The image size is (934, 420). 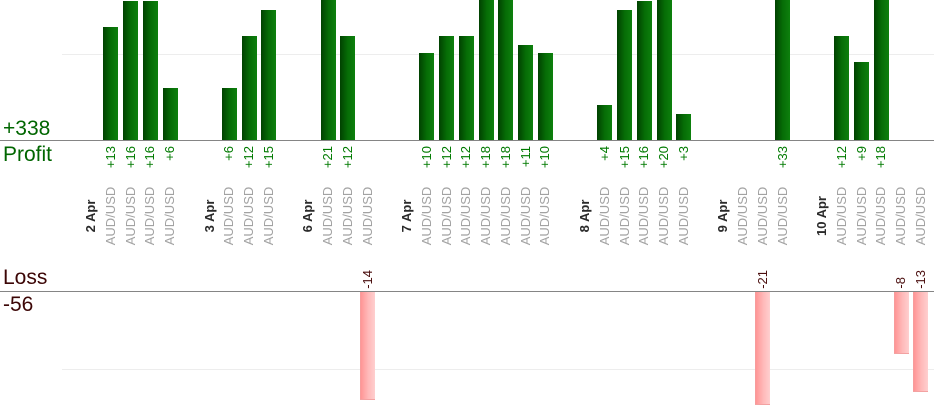 I want to click on rotated-text: 7 Apr, so click(x=407, y=216).